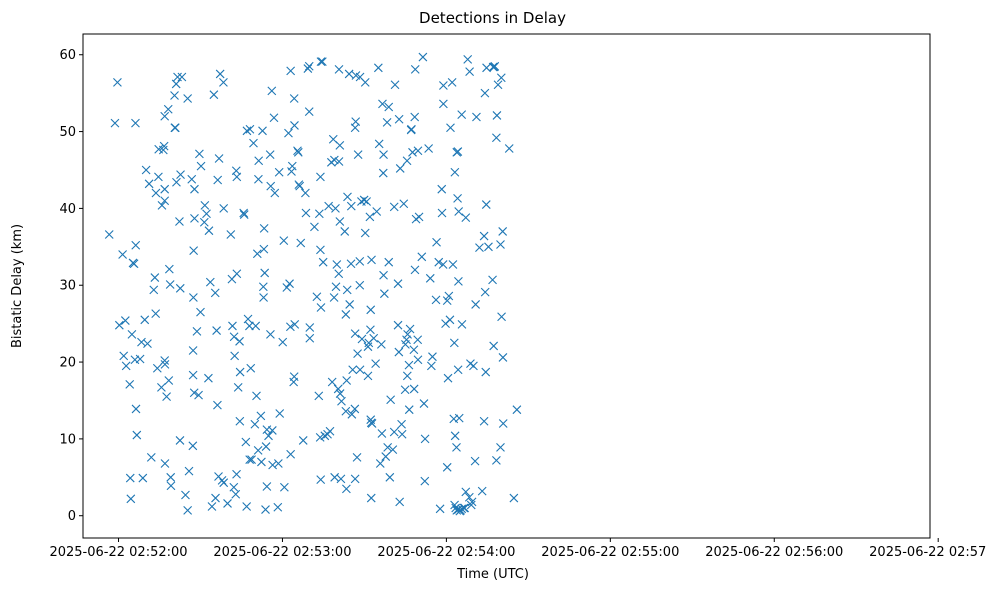 The image size is (987, 590). I want to click on y-tick-label: 40, so click(67, 209).